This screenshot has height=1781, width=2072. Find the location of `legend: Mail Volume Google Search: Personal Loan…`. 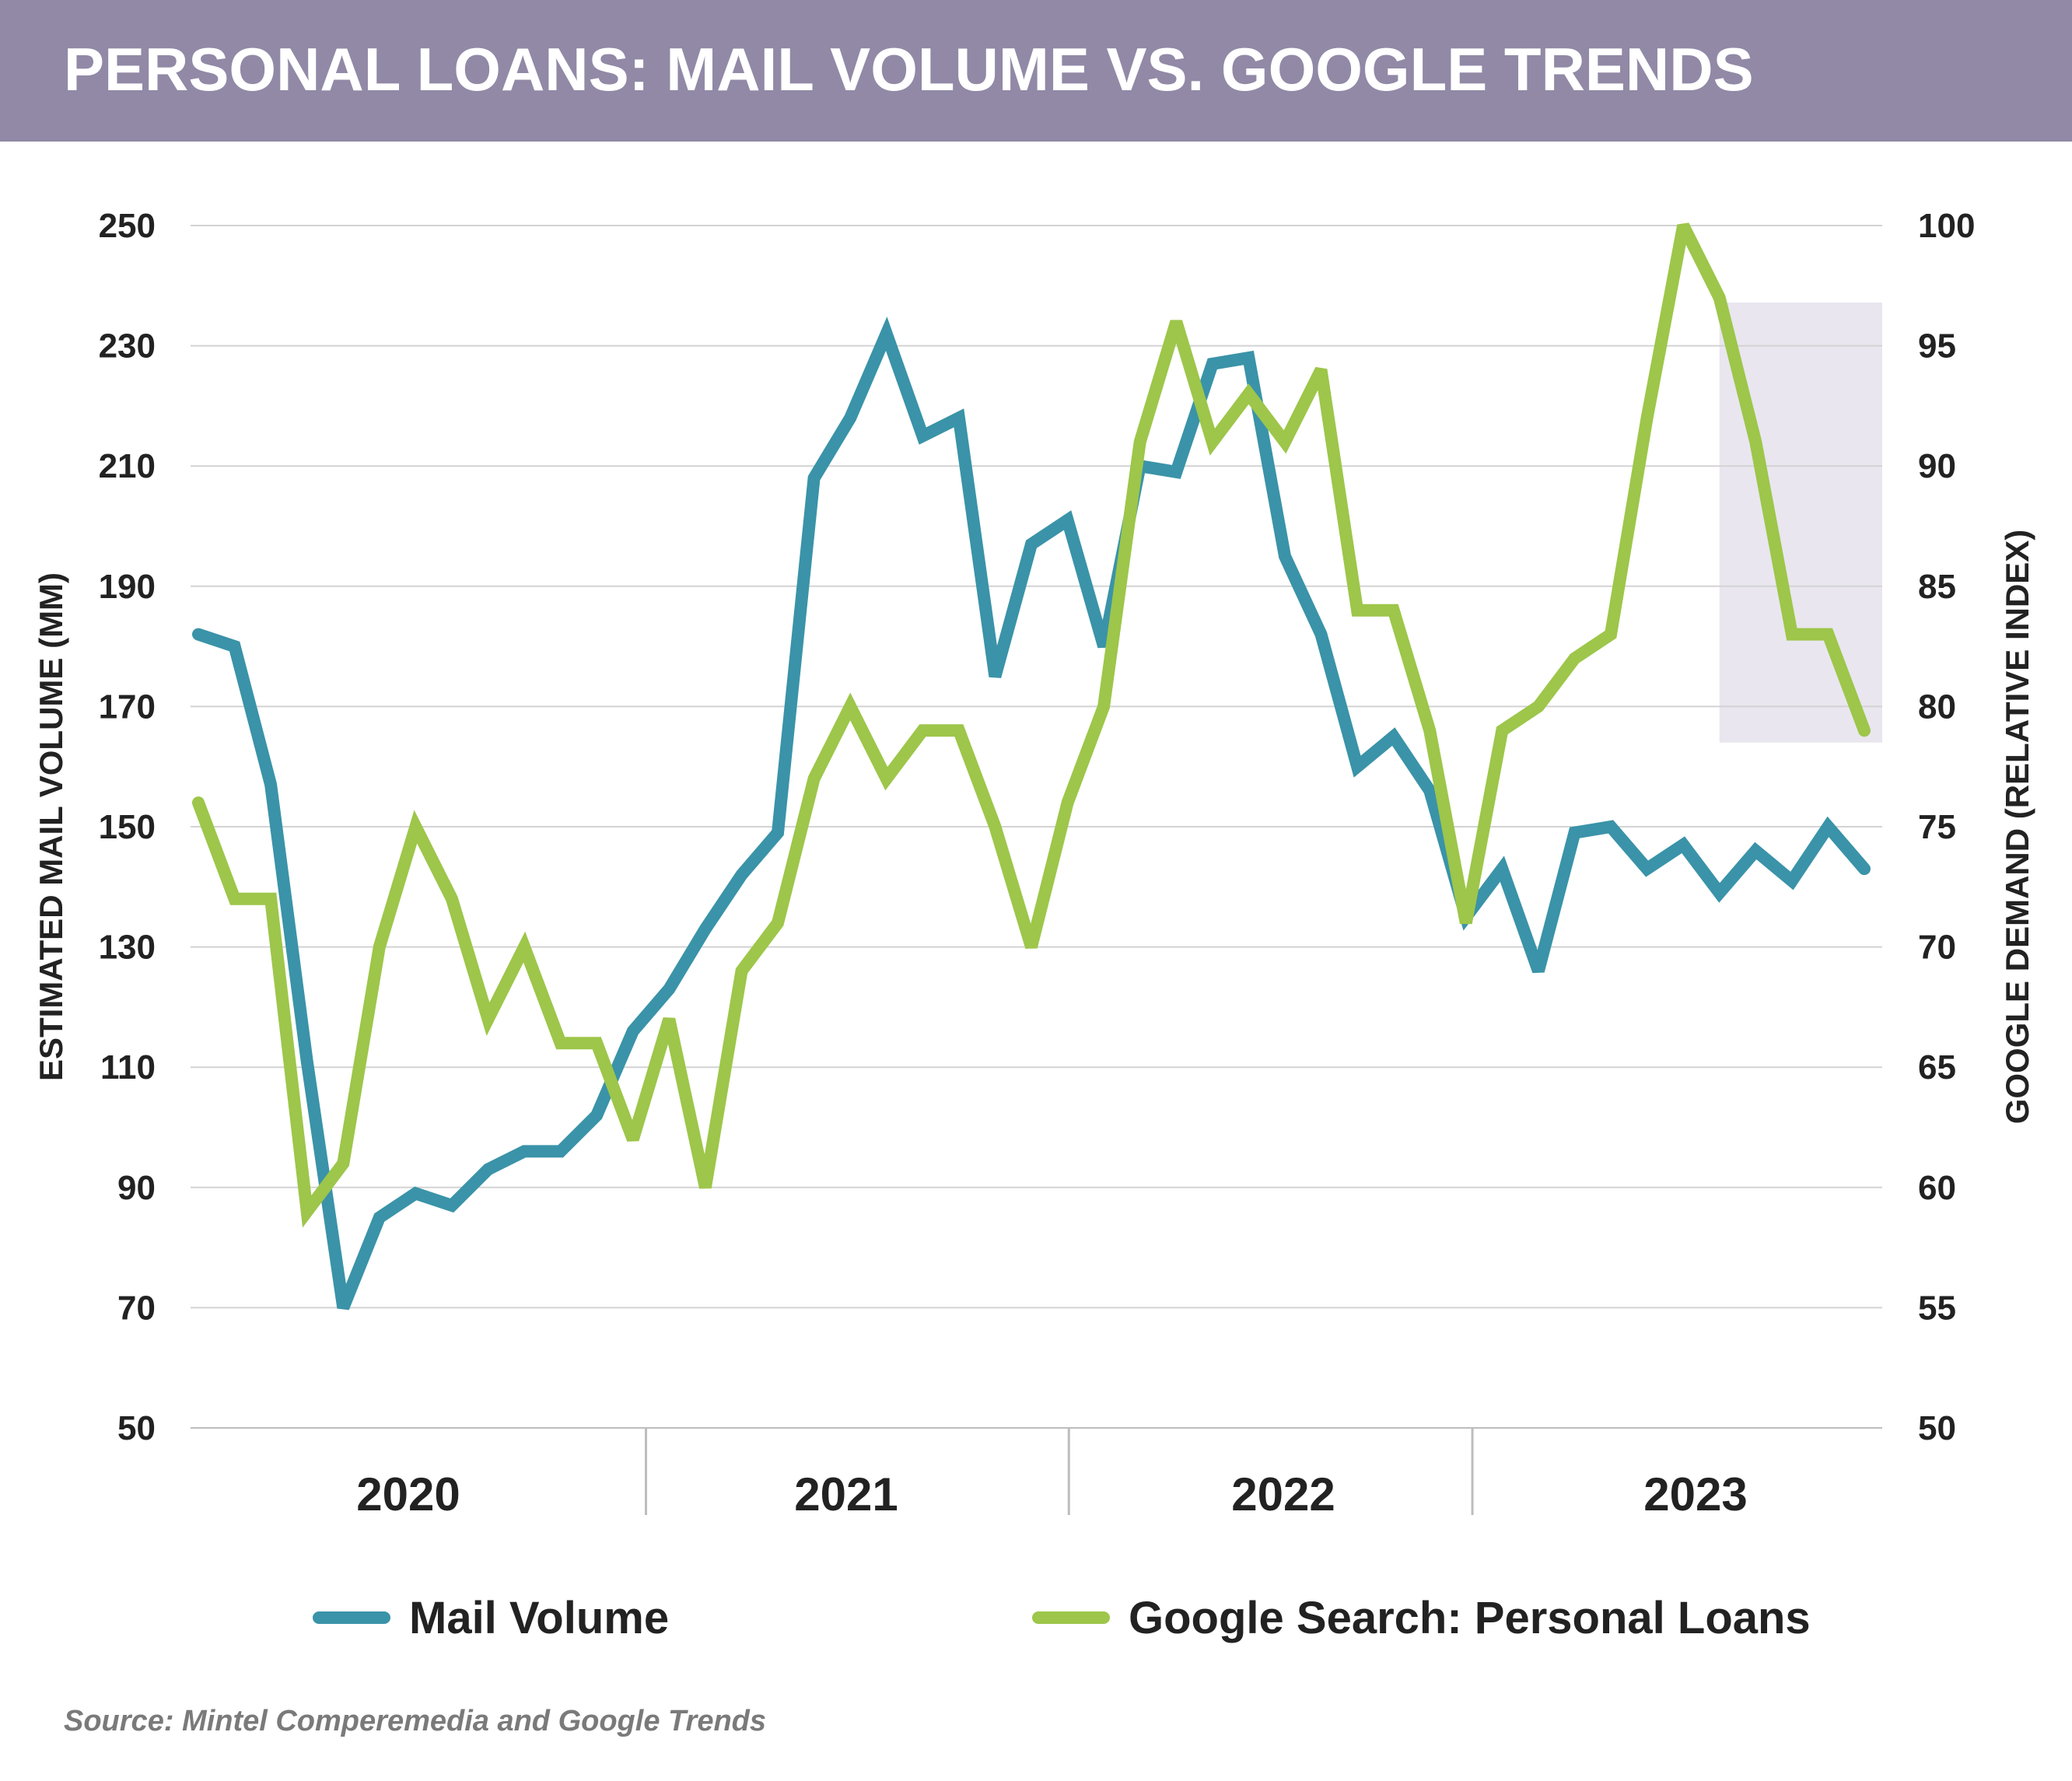

legend: Mail Volume Google Search: Personal Loan… is located at coordinates (1036, 1617).